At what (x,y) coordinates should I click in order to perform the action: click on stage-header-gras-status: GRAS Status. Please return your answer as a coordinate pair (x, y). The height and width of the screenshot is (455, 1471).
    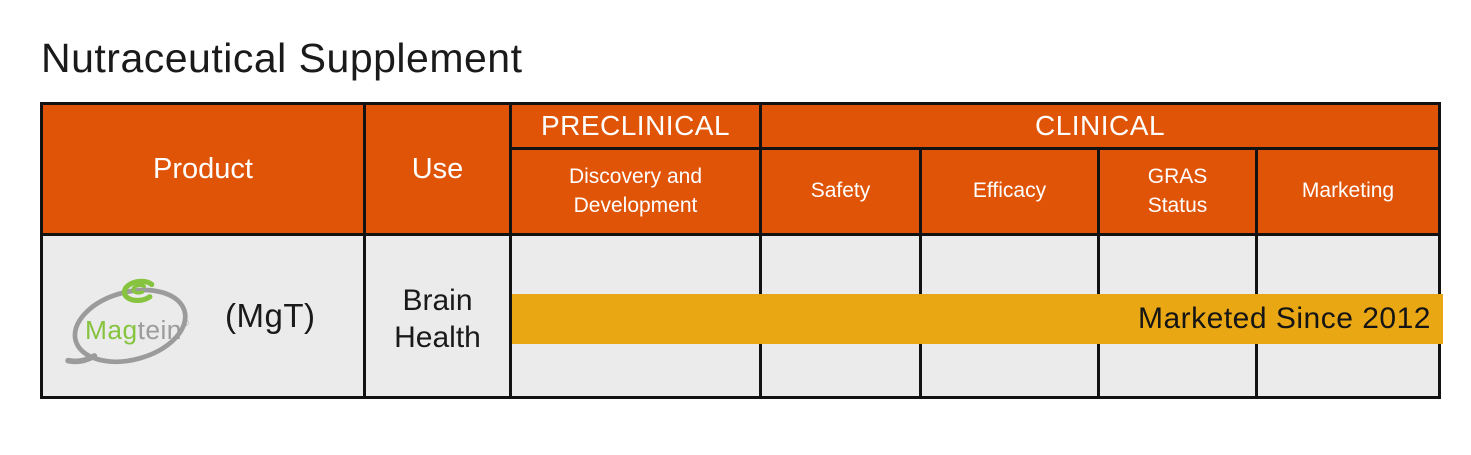
    Looking at the image, I should click on (1177, 191).